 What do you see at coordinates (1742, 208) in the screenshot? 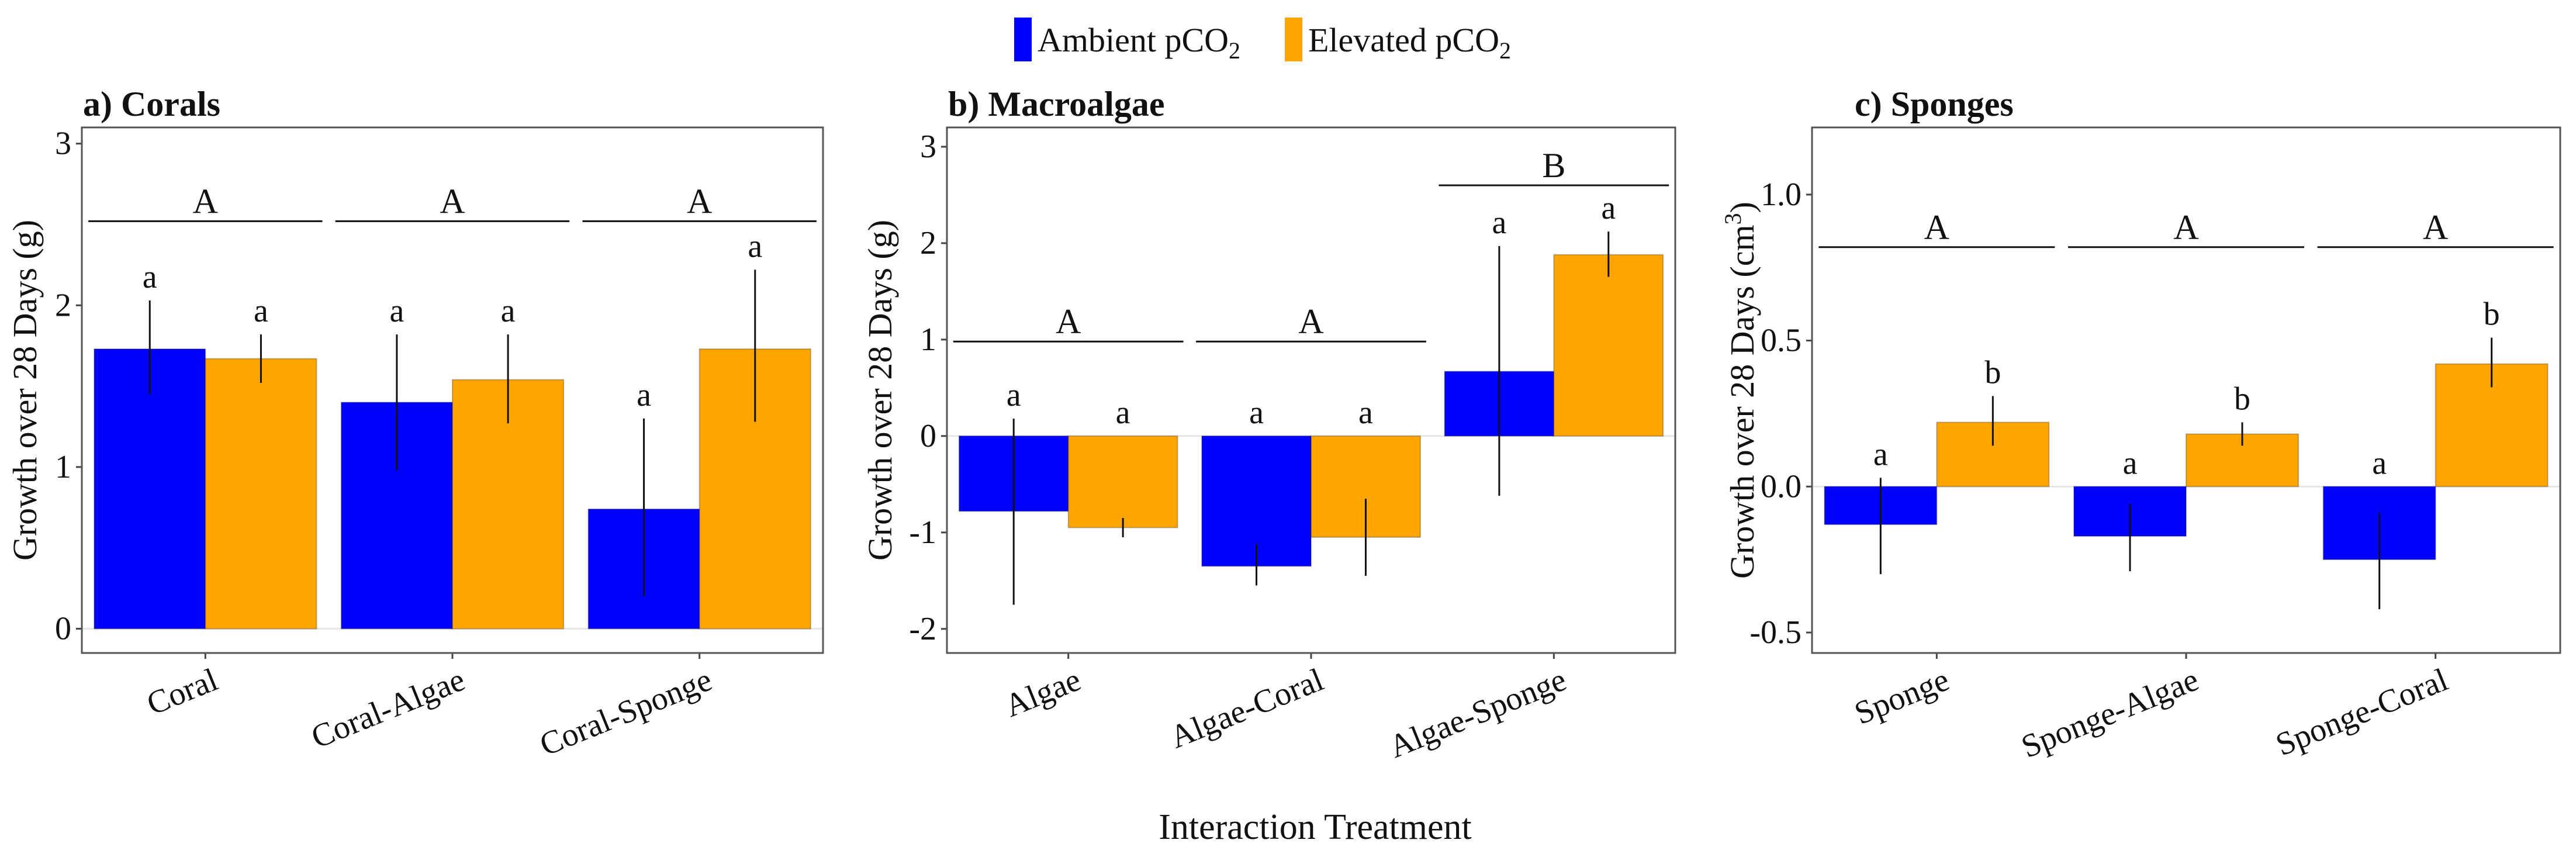
I see `y-axis-title-suffix: )` at bounding box center [1742, 208].